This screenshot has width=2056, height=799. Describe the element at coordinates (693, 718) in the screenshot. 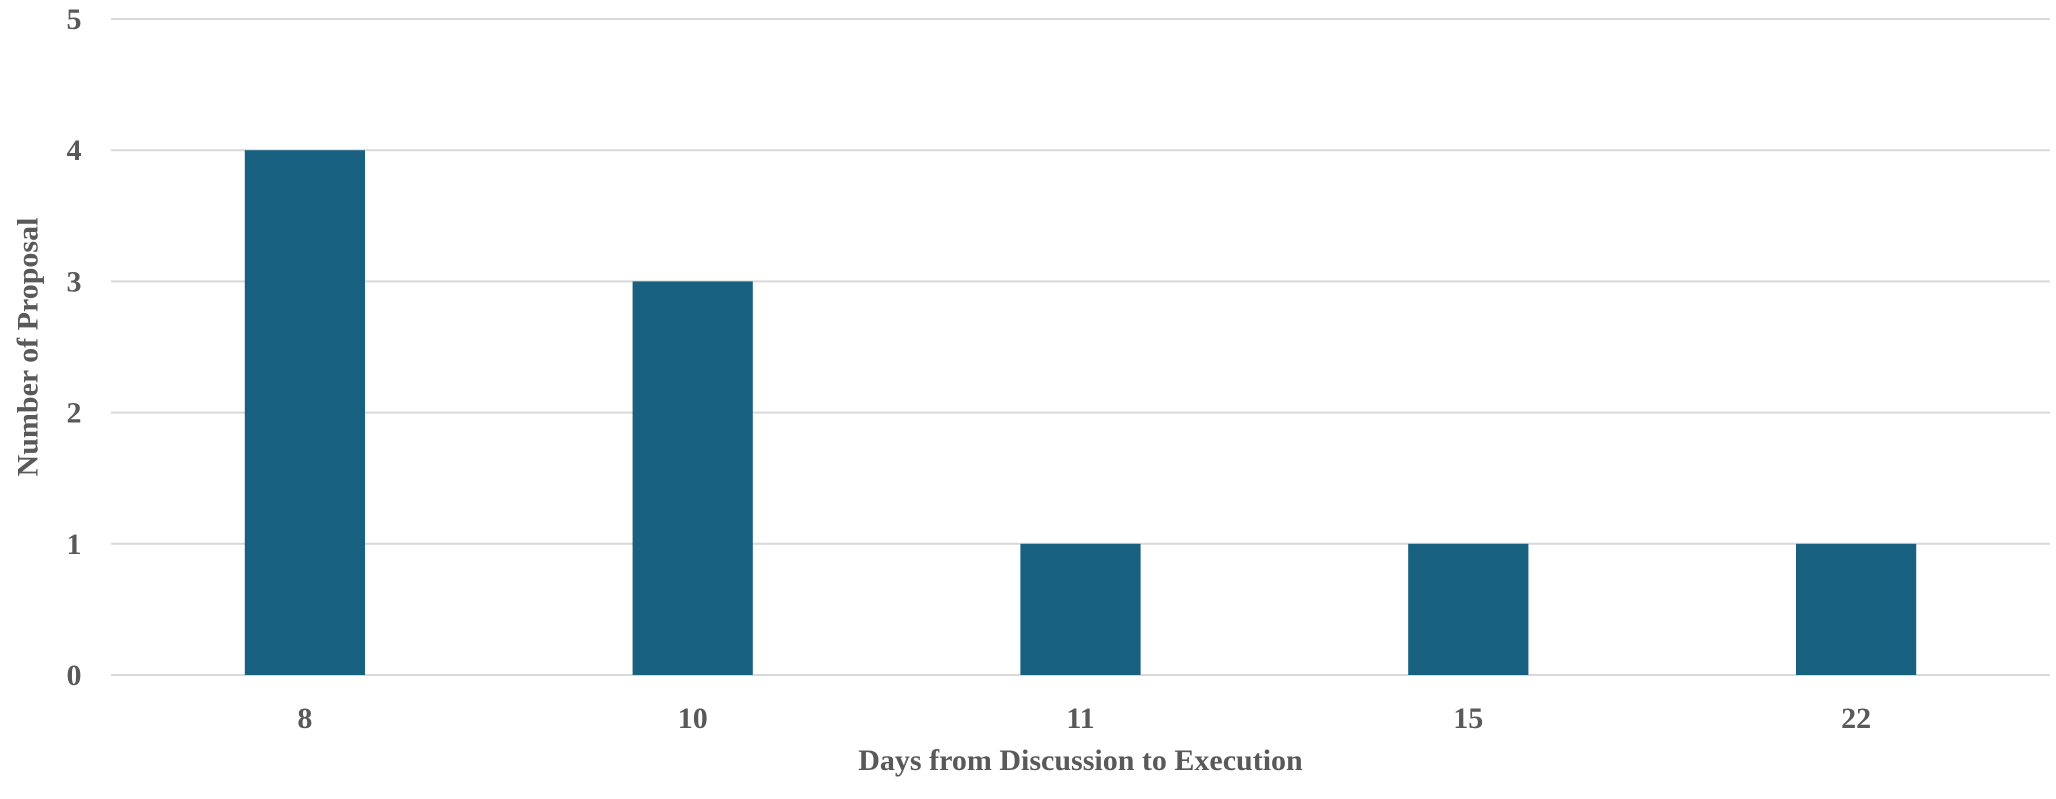

I see `x-tick-label: 10` at that location.